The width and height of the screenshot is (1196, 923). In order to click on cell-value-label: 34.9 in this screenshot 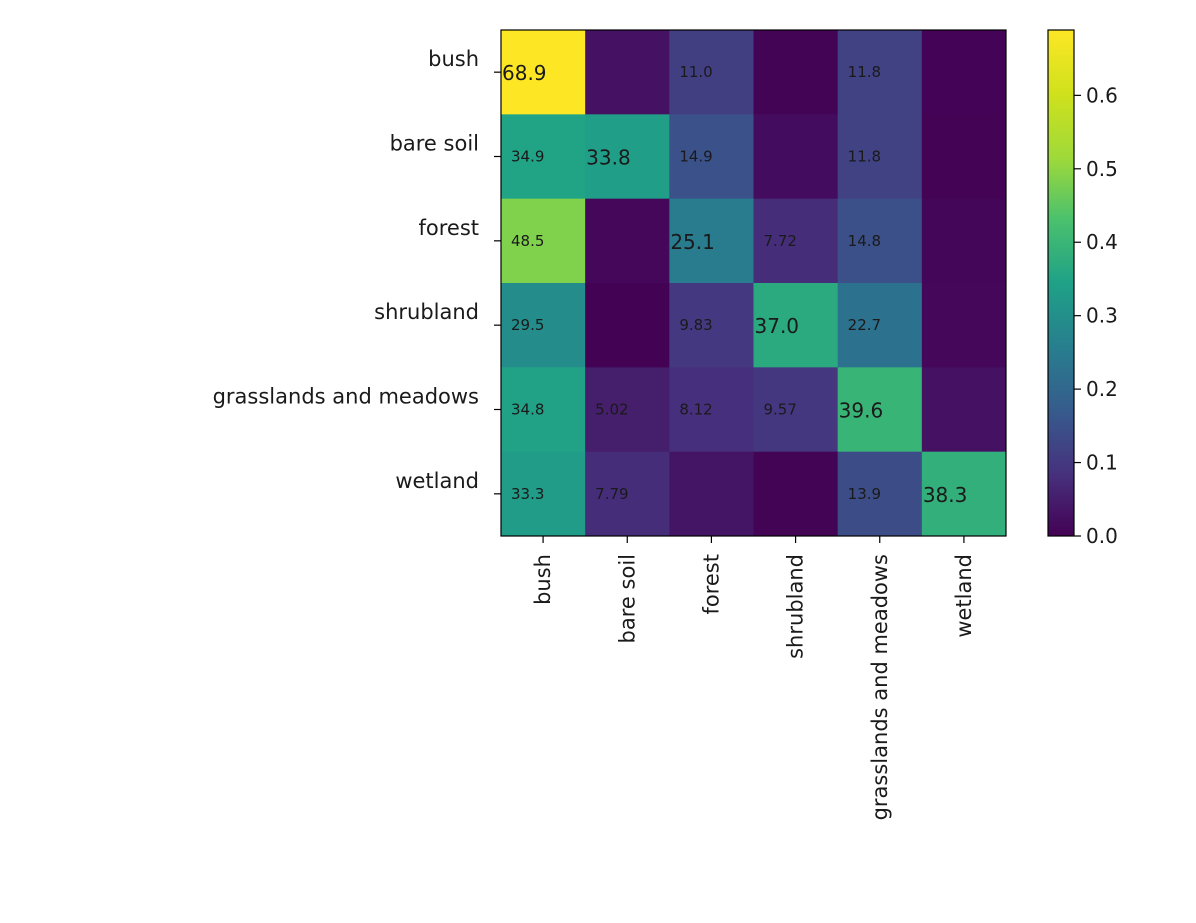, I will do `click(527, 157)`.